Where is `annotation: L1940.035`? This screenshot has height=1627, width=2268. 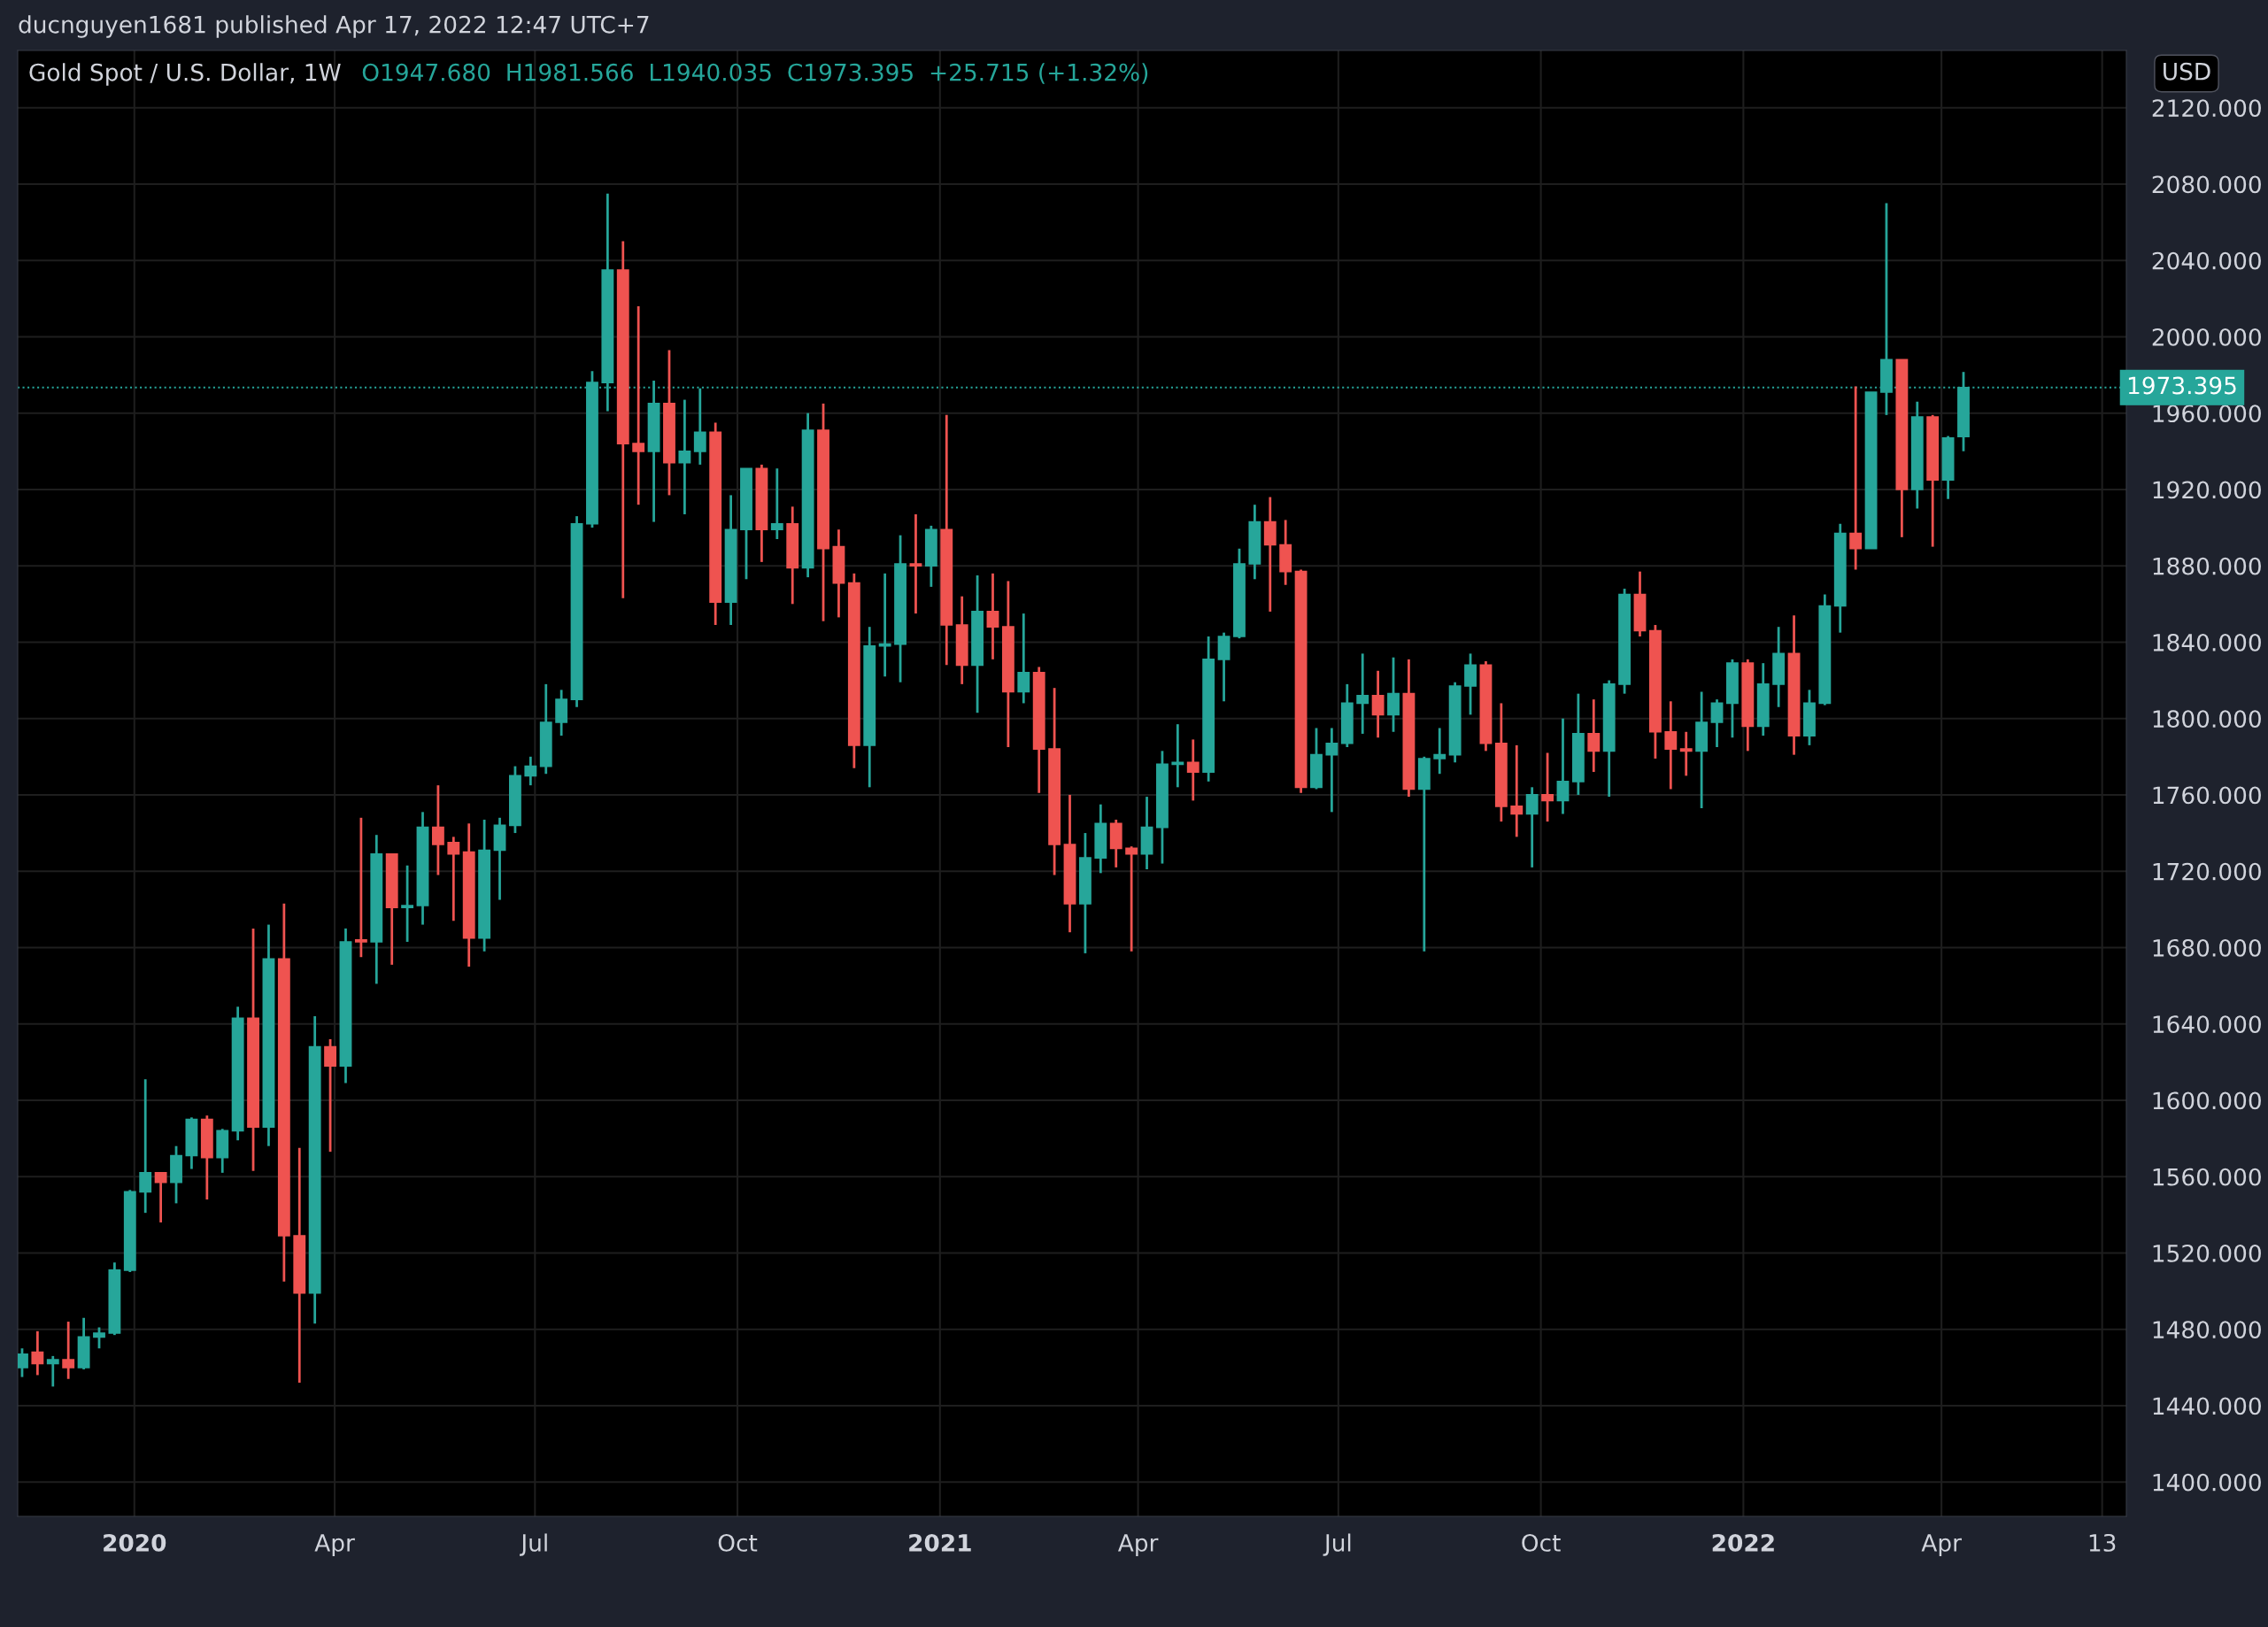 annotation: L1940.035 is located at coordinates (711, 72).